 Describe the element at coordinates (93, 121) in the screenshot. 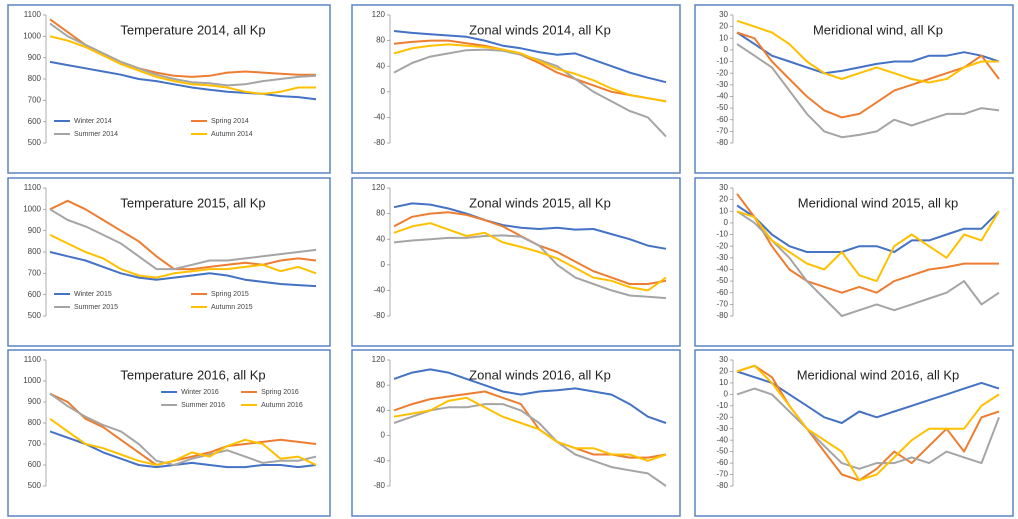

I see `legend-label: Winter 2014` at that location.